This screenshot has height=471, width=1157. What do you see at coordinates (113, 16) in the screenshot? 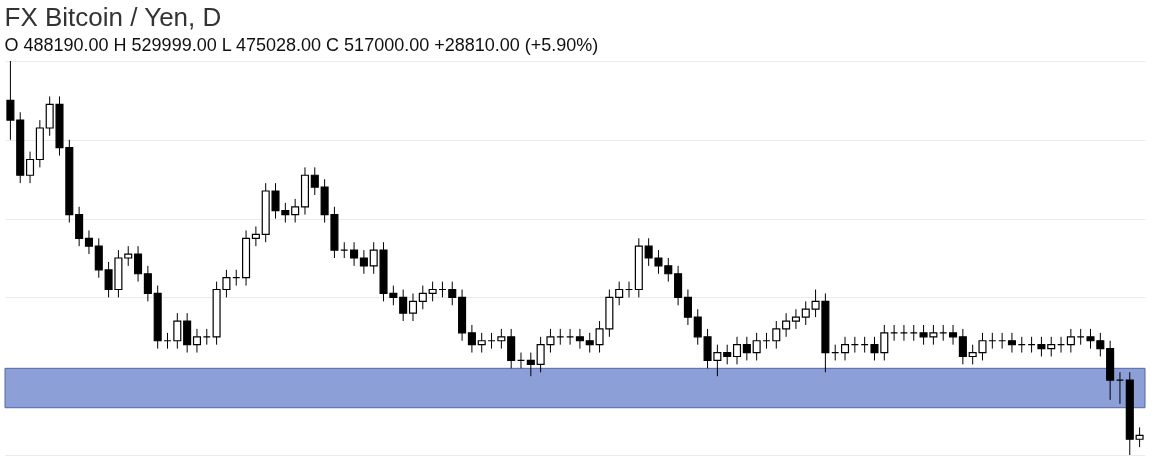
I see `chart-title: FX Bitcoin / Yen, D` at bounding box center [113, 16].